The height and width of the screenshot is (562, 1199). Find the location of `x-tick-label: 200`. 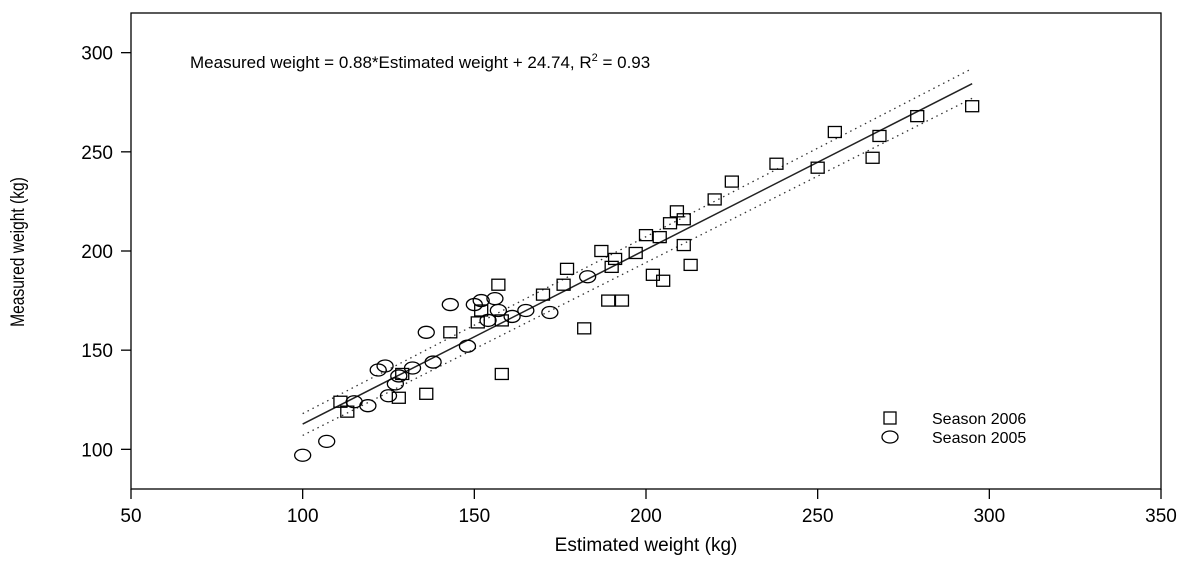

x-tick-label: 200 is located at coordinates (646, 516).